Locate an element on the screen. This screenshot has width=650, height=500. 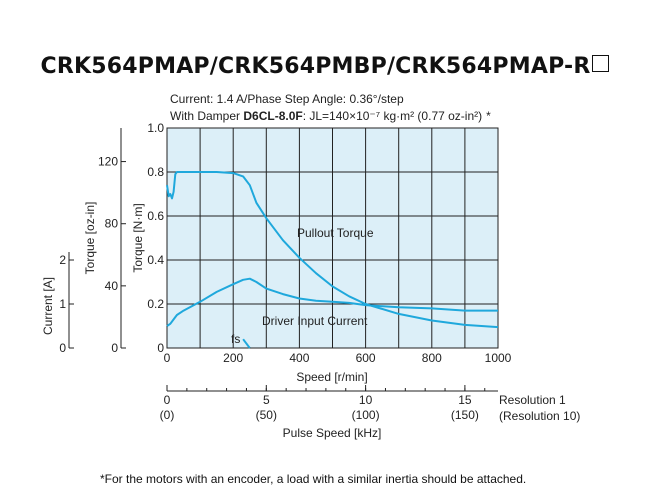
y-tick-label-nm: 1.0 is located at coordinates (155, 128).